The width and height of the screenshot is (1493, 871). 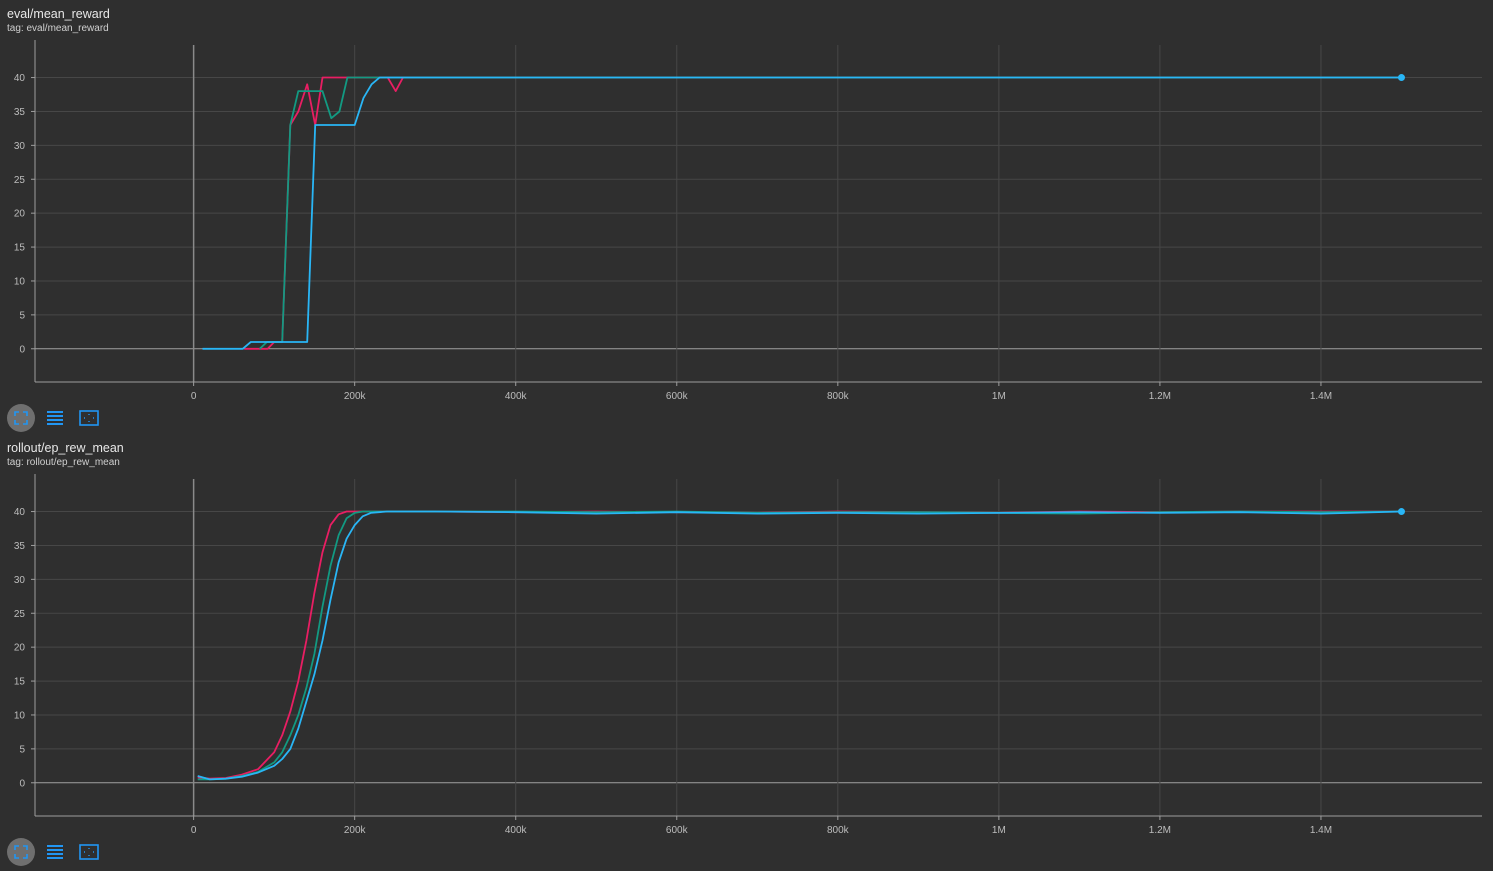 What do you see at coordinates (58, 28) in the screenshot?
I see `chart-tag: tag: eval/mean_reward` at bounding box center [58, 28].